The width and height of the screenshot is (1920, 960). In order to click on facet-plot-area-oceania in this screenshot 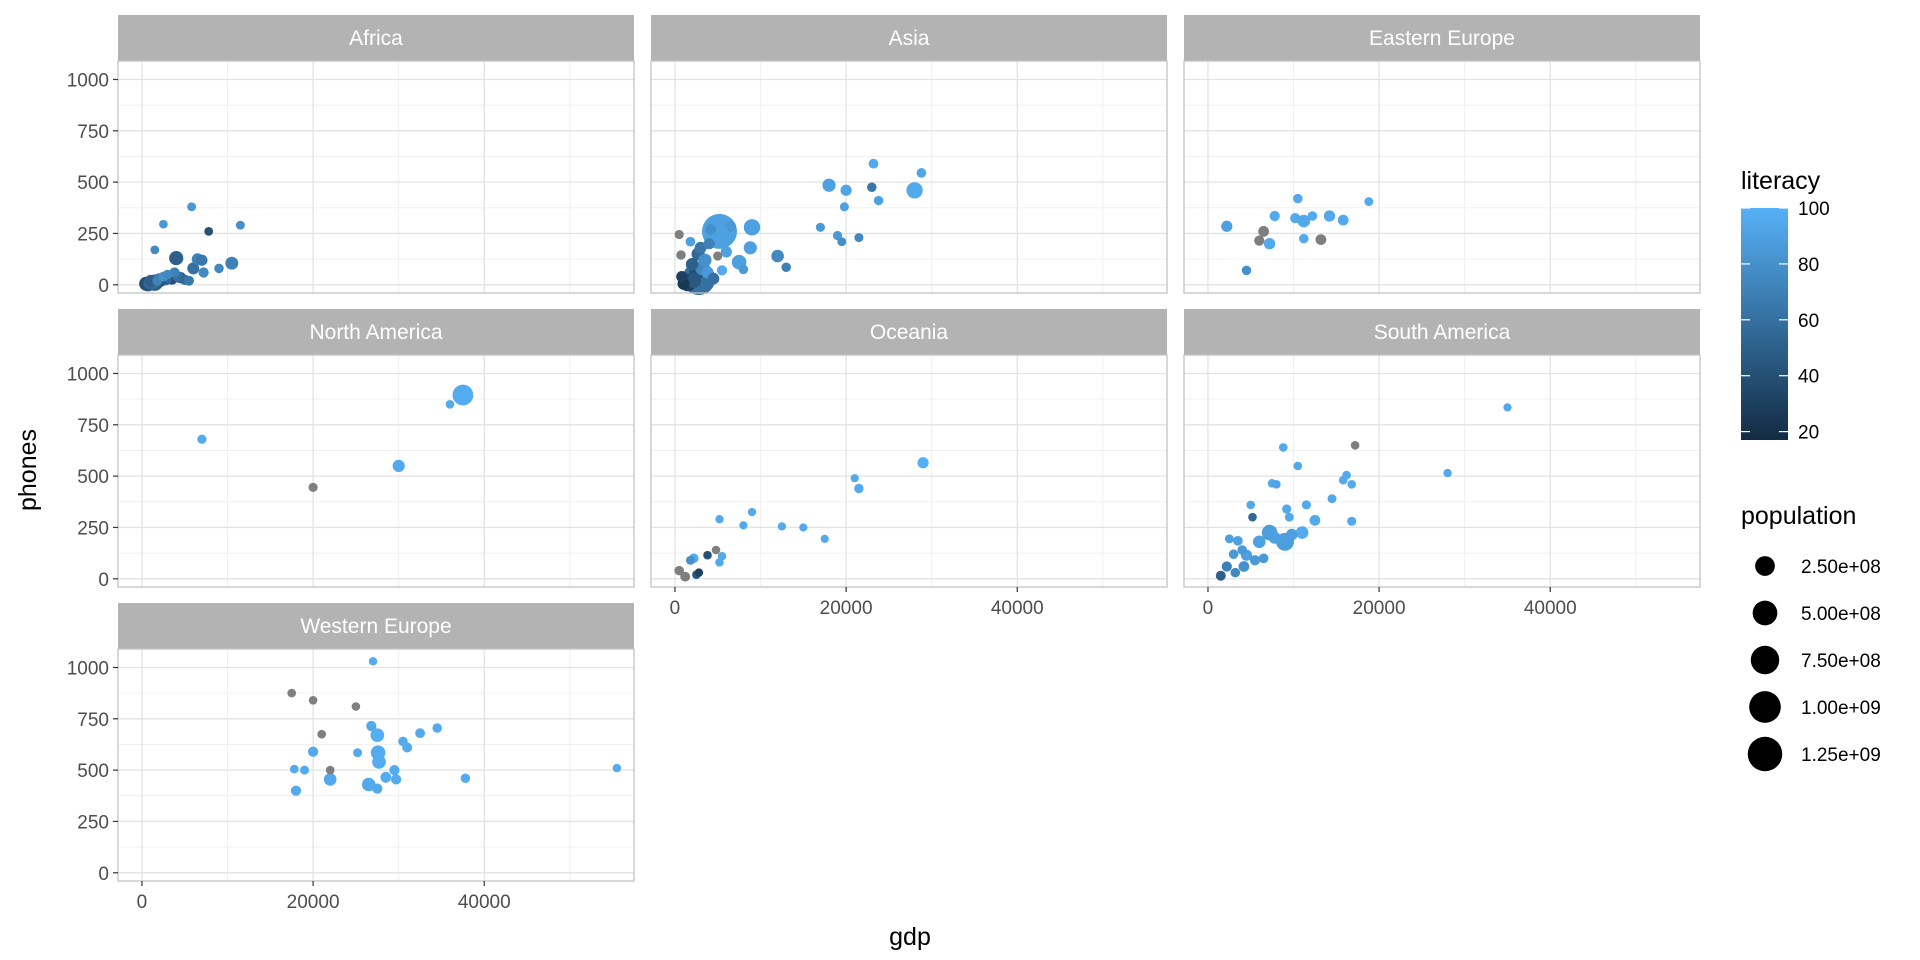, I will do `click(909, 471)`.